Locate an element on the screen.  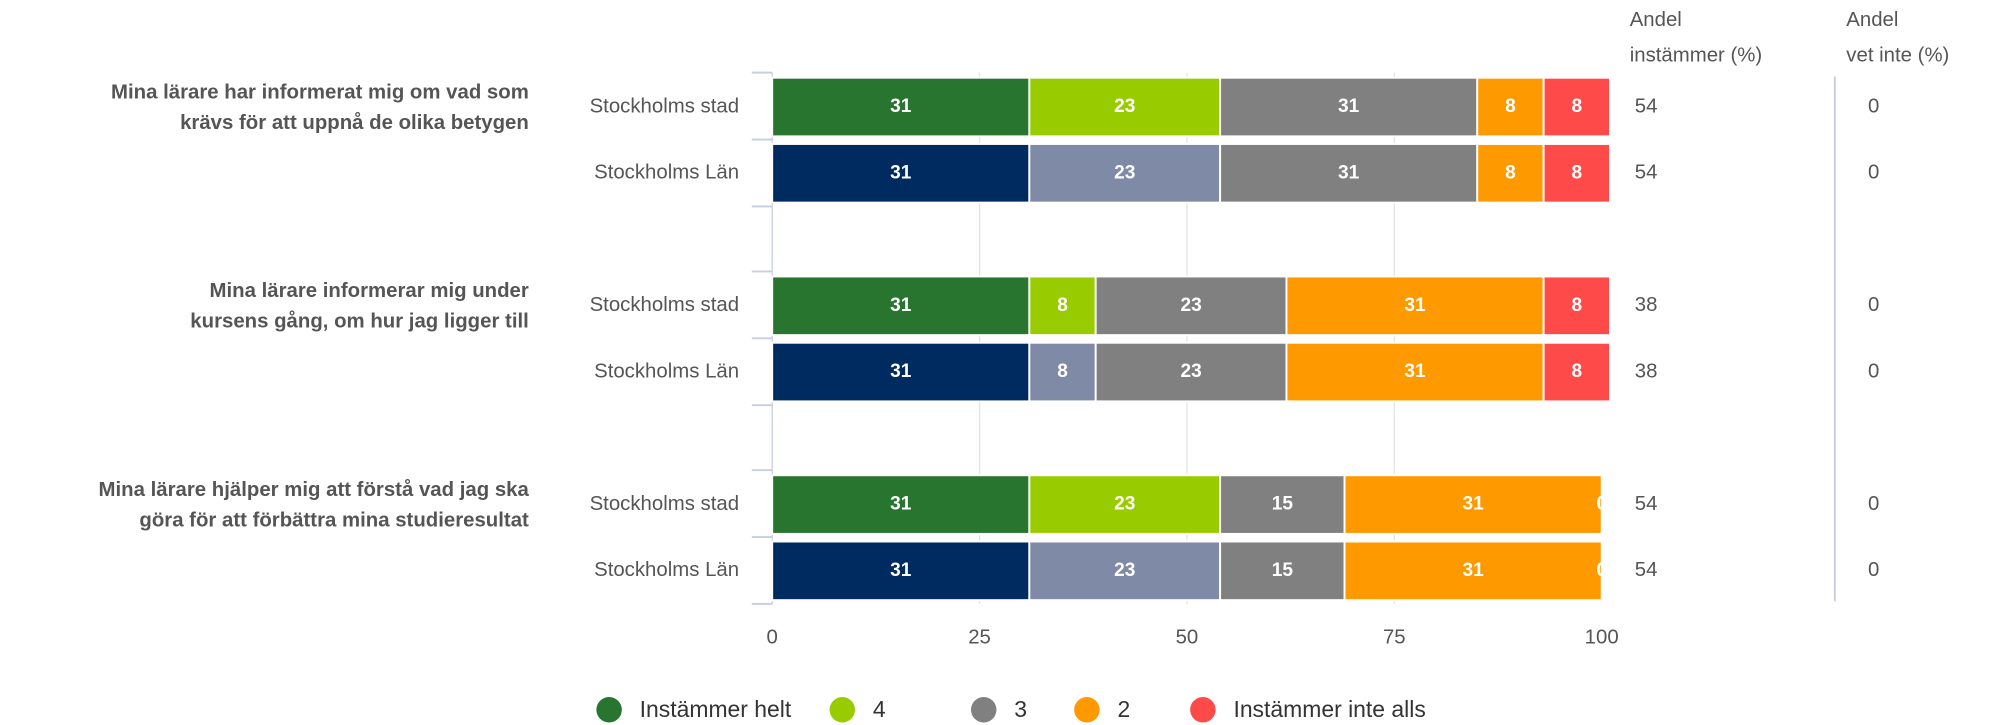
x-tick-label: 50 is located at coordinates (1187, 638).